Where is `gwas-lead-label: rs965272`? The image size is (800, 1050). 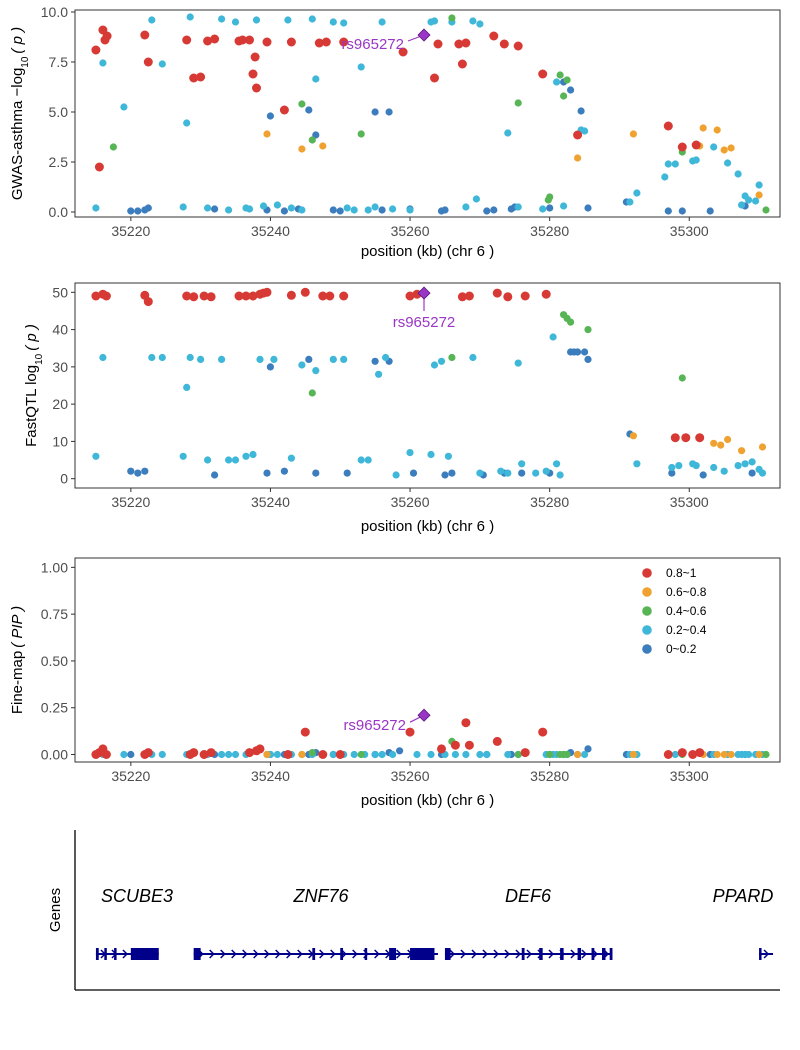 gwas-lead-label: rs965272 is located at coordinates (372, 44).